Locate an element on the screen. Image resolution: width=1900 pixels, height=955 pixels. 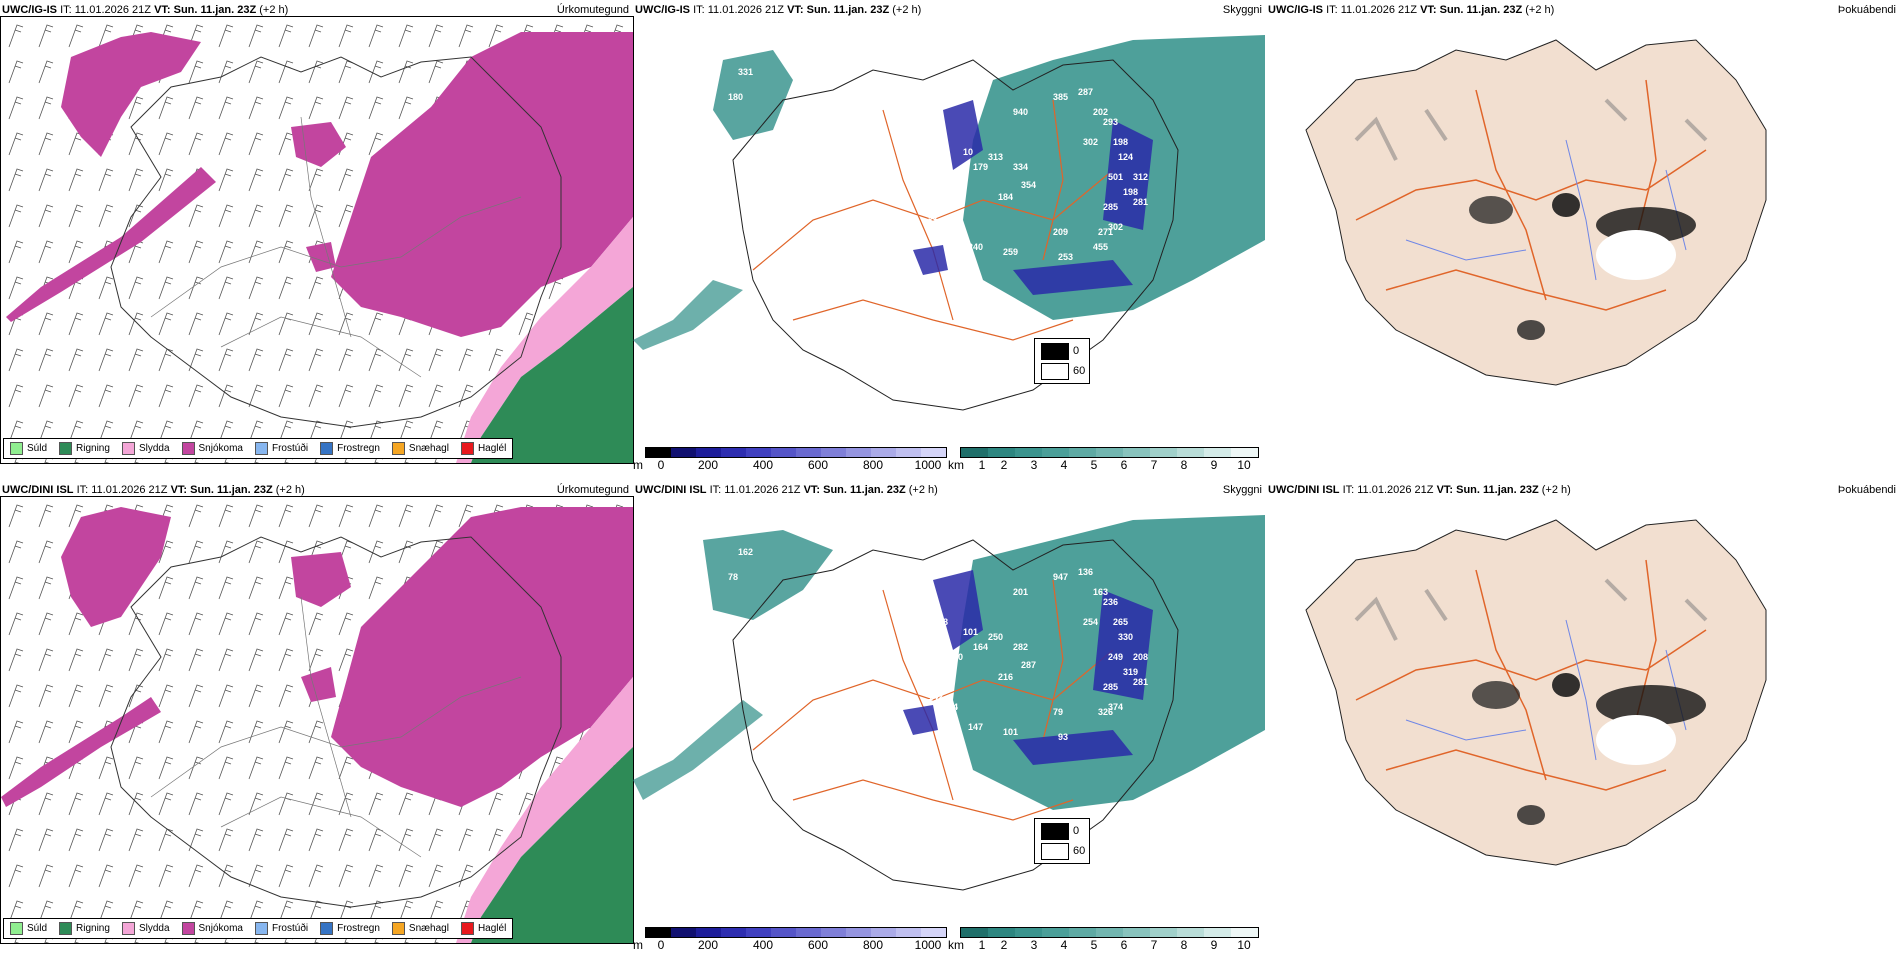
colorbar-tick-label: 9 is located at coordinates (1214, 945).